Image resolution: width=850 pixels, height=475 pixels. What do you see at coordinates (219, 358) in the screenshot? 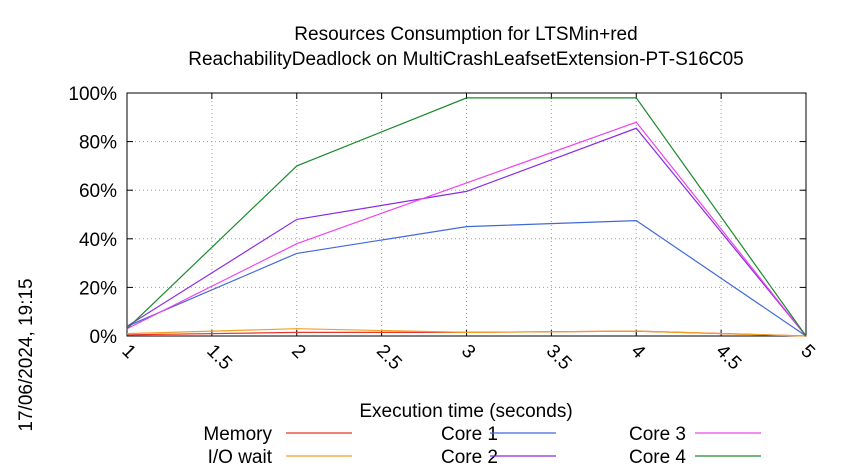
I see `x-tick-label: 1.5` at bounding box center [219, 358].